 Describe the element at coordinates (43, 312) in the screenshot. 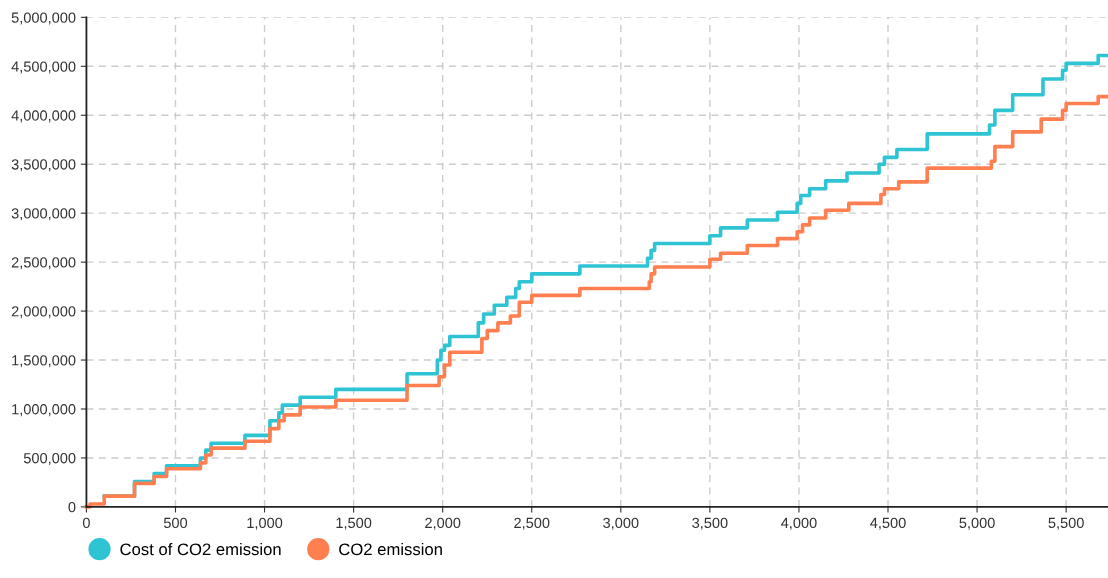

I see `y-tick-label: 2,000,000` at that location.